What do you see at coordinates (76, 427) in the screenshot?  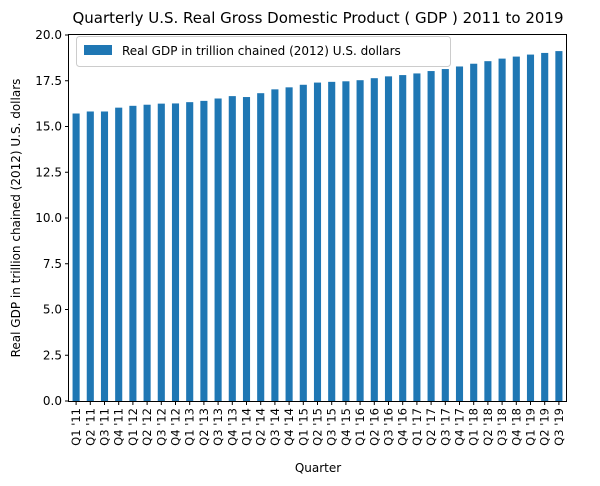 I see `x-tick-label-0: Q1 '11` at bounding box center [76, 427].